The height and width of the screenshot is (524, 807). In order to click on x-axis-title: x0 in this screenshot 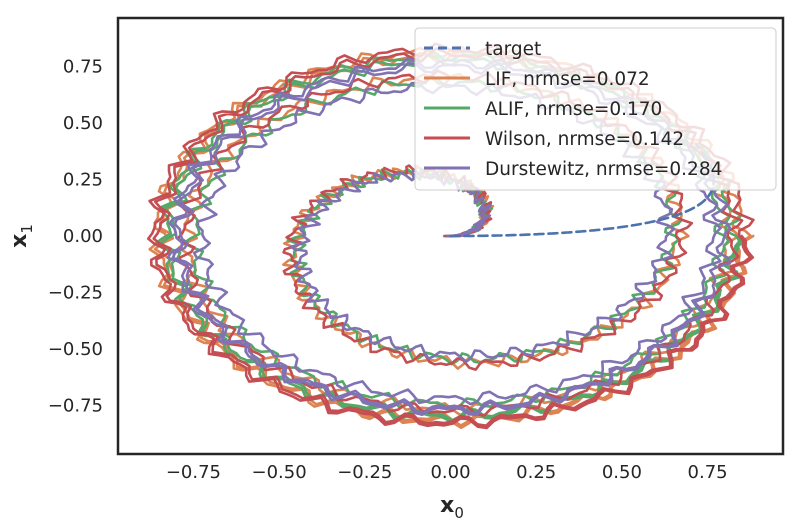, I will do `click(452, 507)`.